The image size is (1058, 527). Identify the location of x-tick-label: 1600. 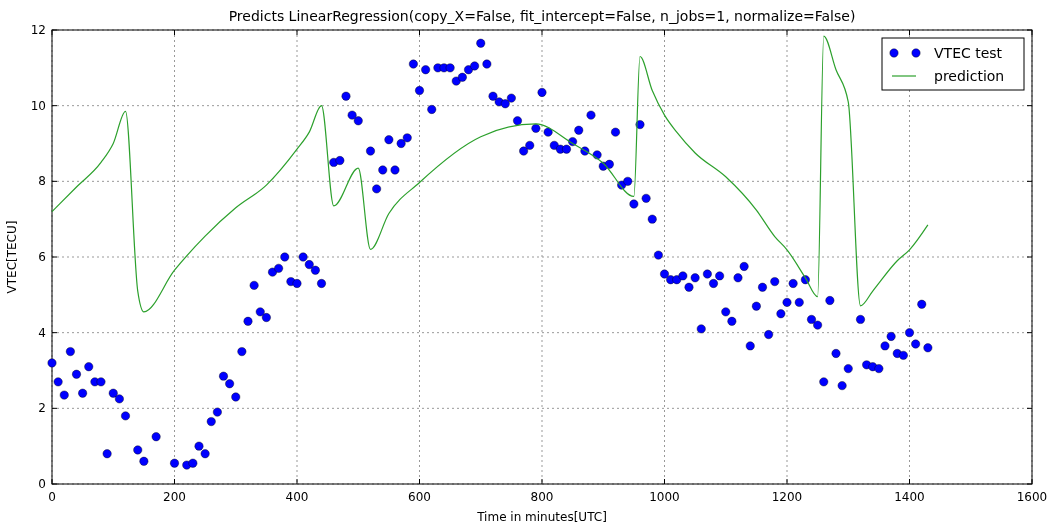
(1032, 497).